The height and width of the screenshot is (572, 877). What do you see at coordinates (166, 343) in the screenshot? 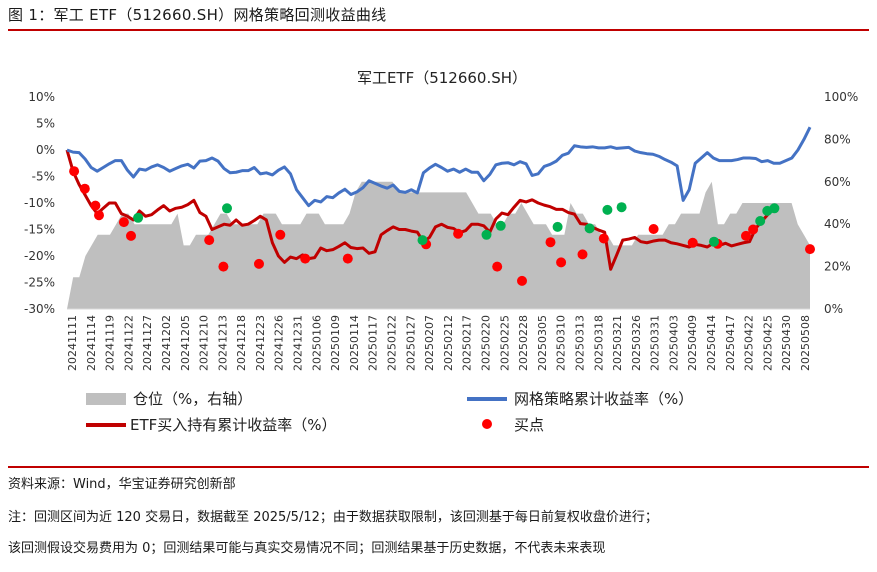
I see `x-tick-label: 20241202` at bounding box center [166, 343].